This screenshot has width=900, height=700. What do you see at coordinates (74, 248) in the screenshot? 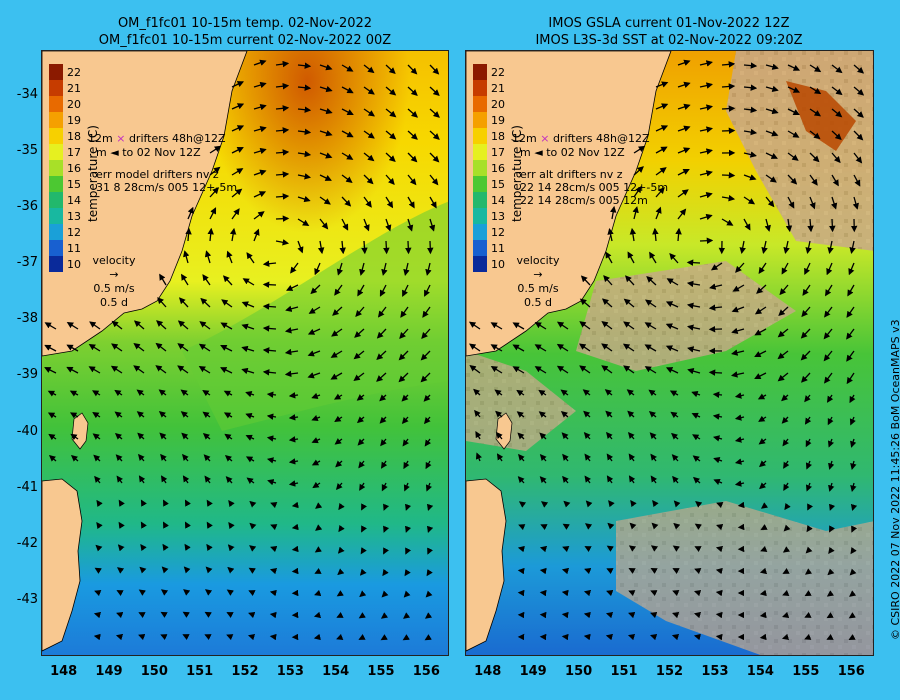
I see `left-colorbar-tick: 11` at bounding box center [74, 248].